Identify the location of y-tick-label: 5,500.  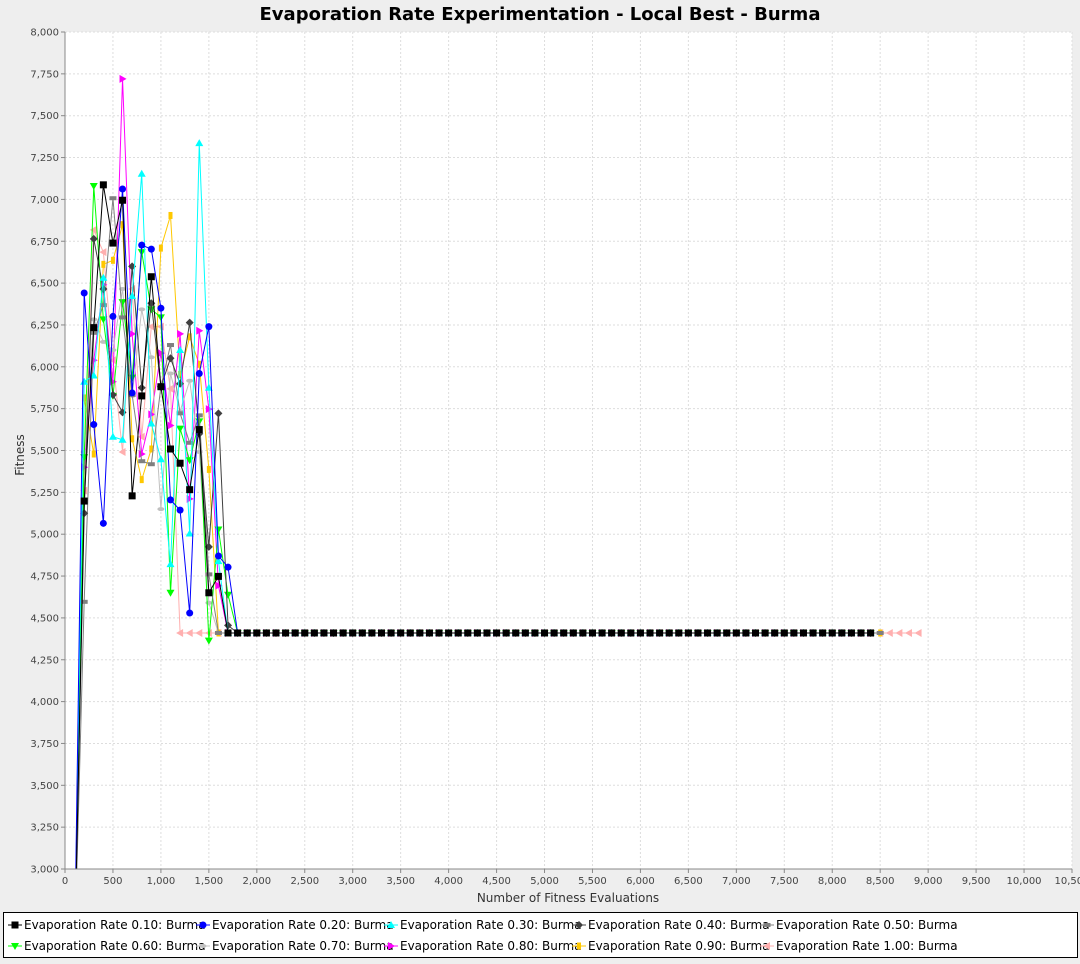
(44, 451).